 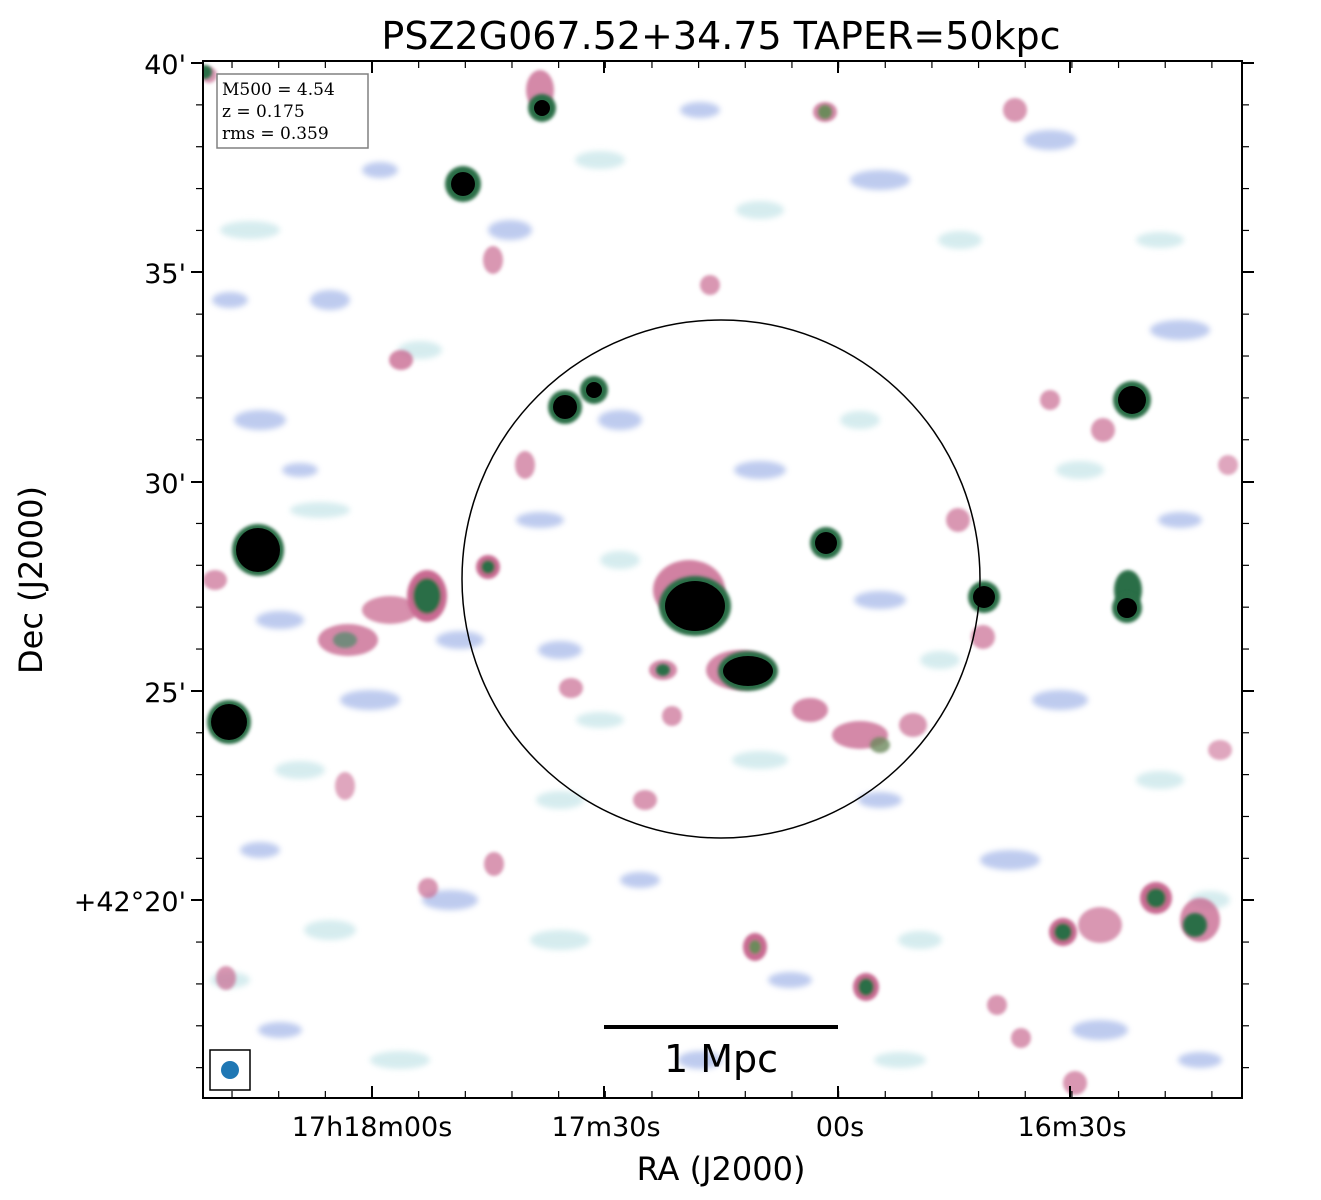 What do you see at coordinates (263, 112) in the screenshot?
I see `info-redshift: z = 0.175` at bounding box center [263, 112].